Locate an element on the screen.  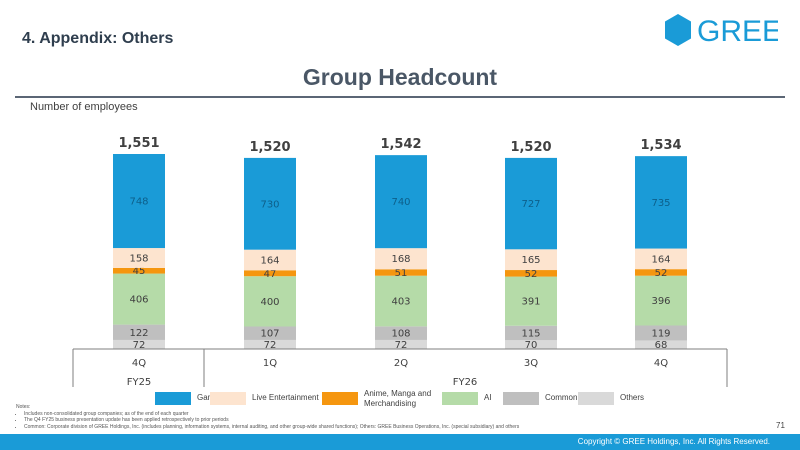
data-label-common: 119 is located at coordinates (660, 333).